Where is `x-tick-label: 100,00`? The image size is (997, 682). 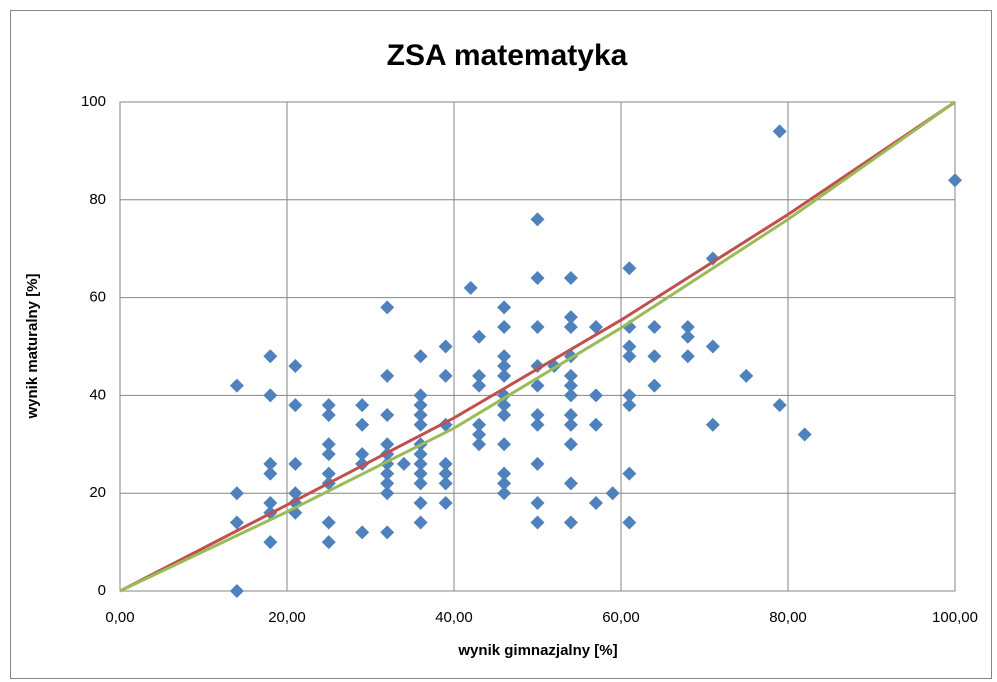 x-tick-label: 100,00 is located at coordinates (955, 617).